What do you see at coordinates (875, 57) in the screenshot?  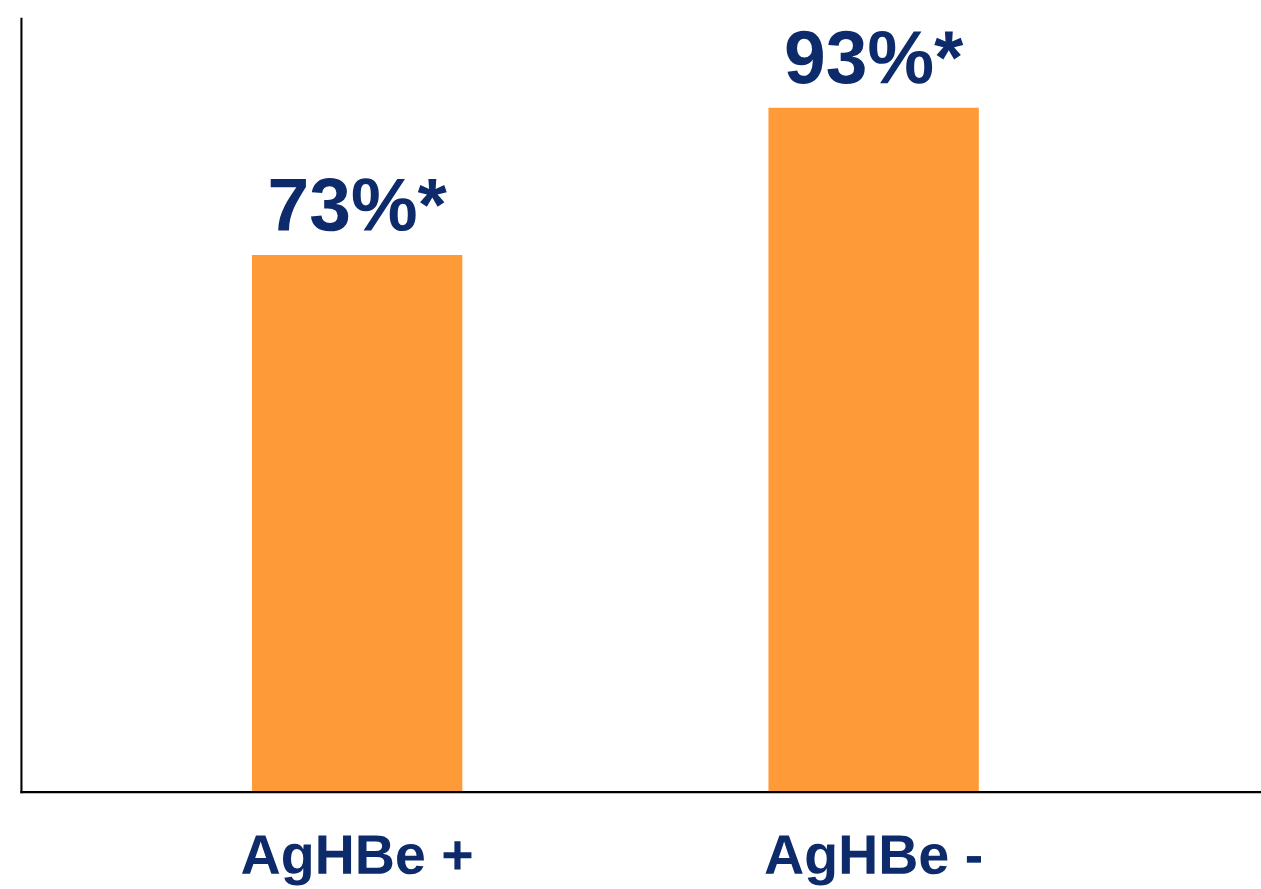 I see `data-label: 93%*` at bounding box center [875, 57].